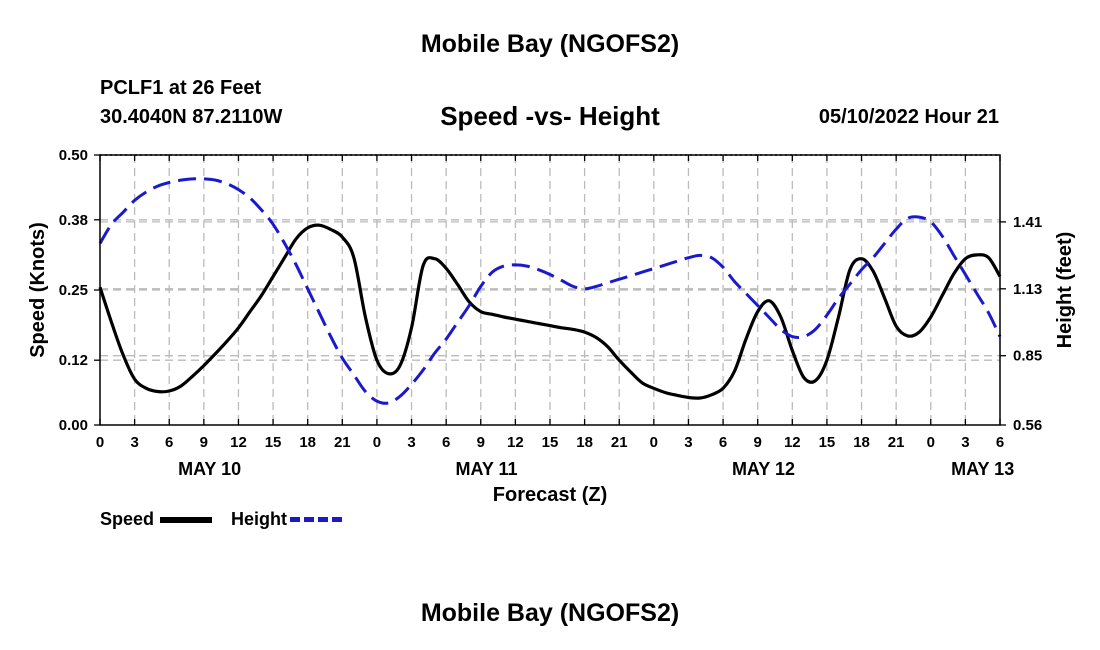  I want to click on station-label: PCLF1 at 26 Feet, so click(181, 88).